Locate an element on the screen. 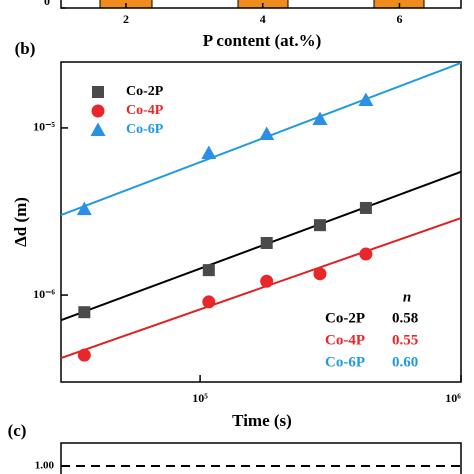 The height and width of the screenshot is (474, 474). n-label: Co-6P is located at coordinates (345, 362).